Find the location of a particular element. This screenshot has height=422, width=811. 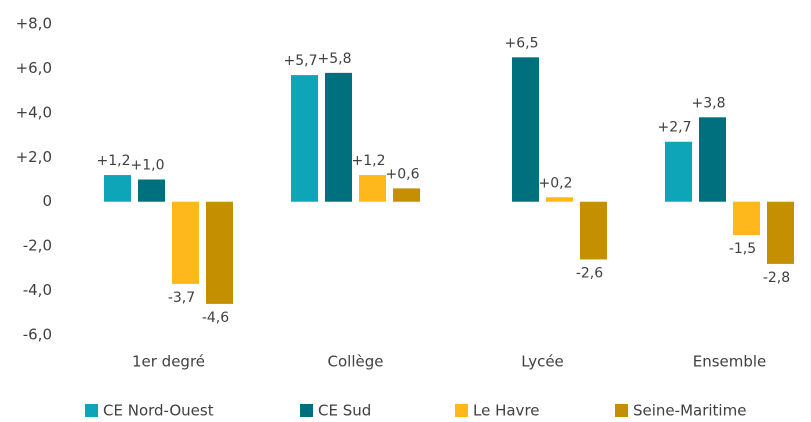

legend-label: Seine-Maritime is located at coordinates (689, 411).